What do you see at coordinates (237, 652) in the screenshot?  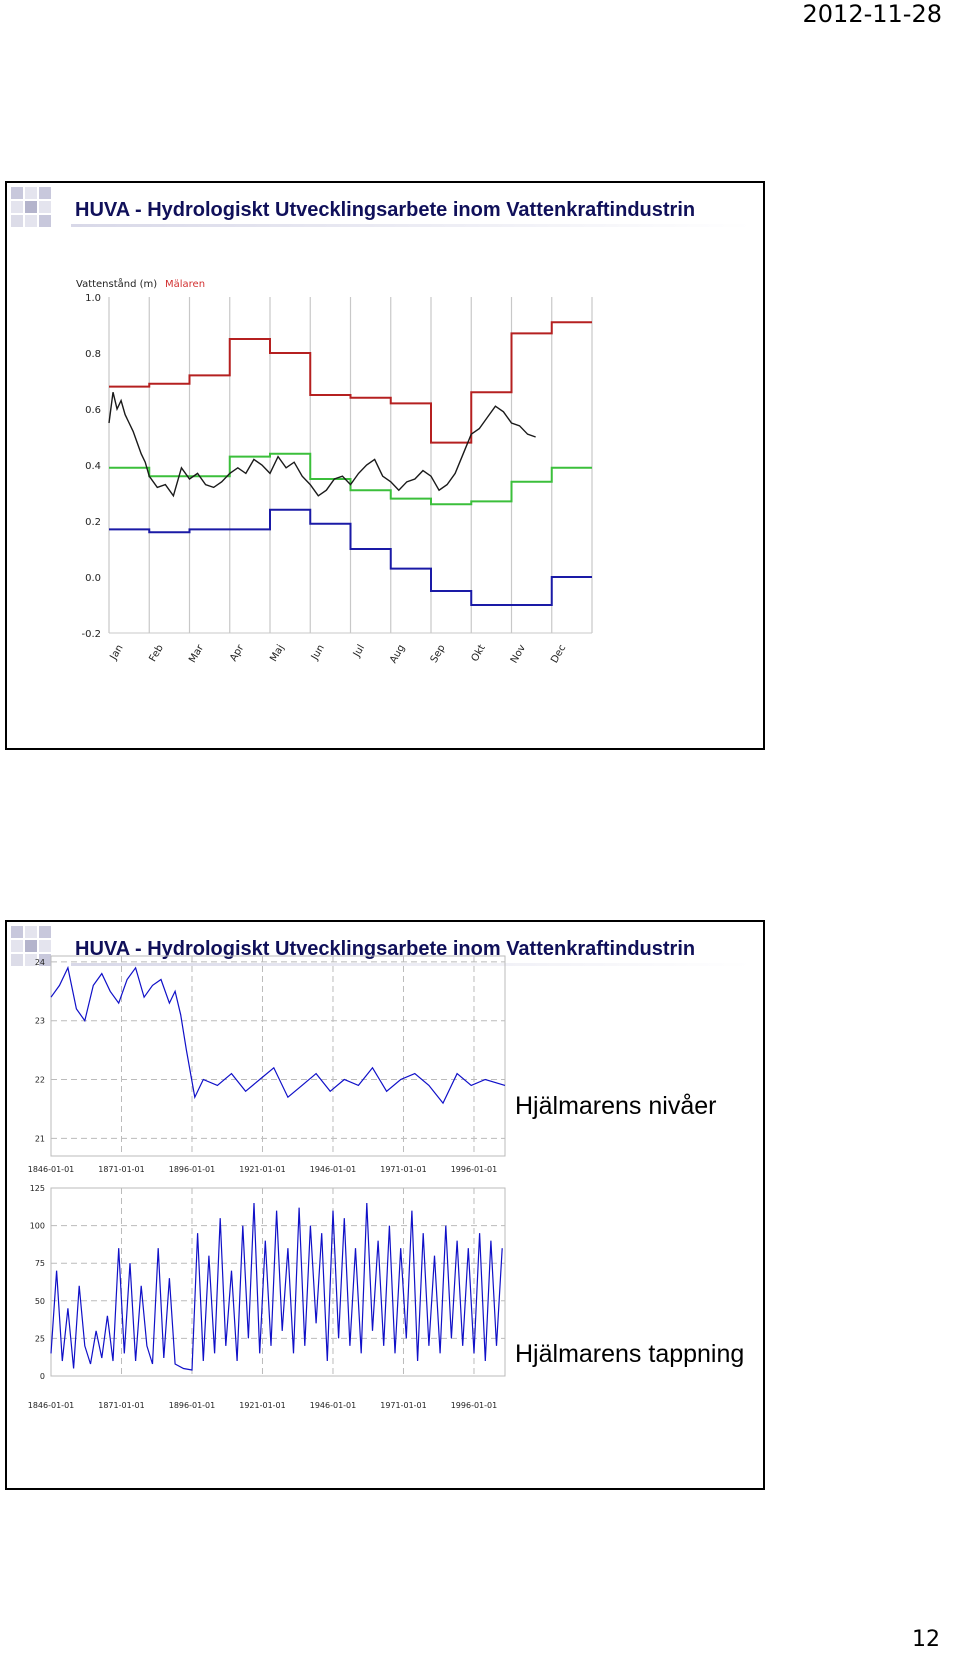 I see `x-tick-label: Apr` at bounding box center [237, 652].